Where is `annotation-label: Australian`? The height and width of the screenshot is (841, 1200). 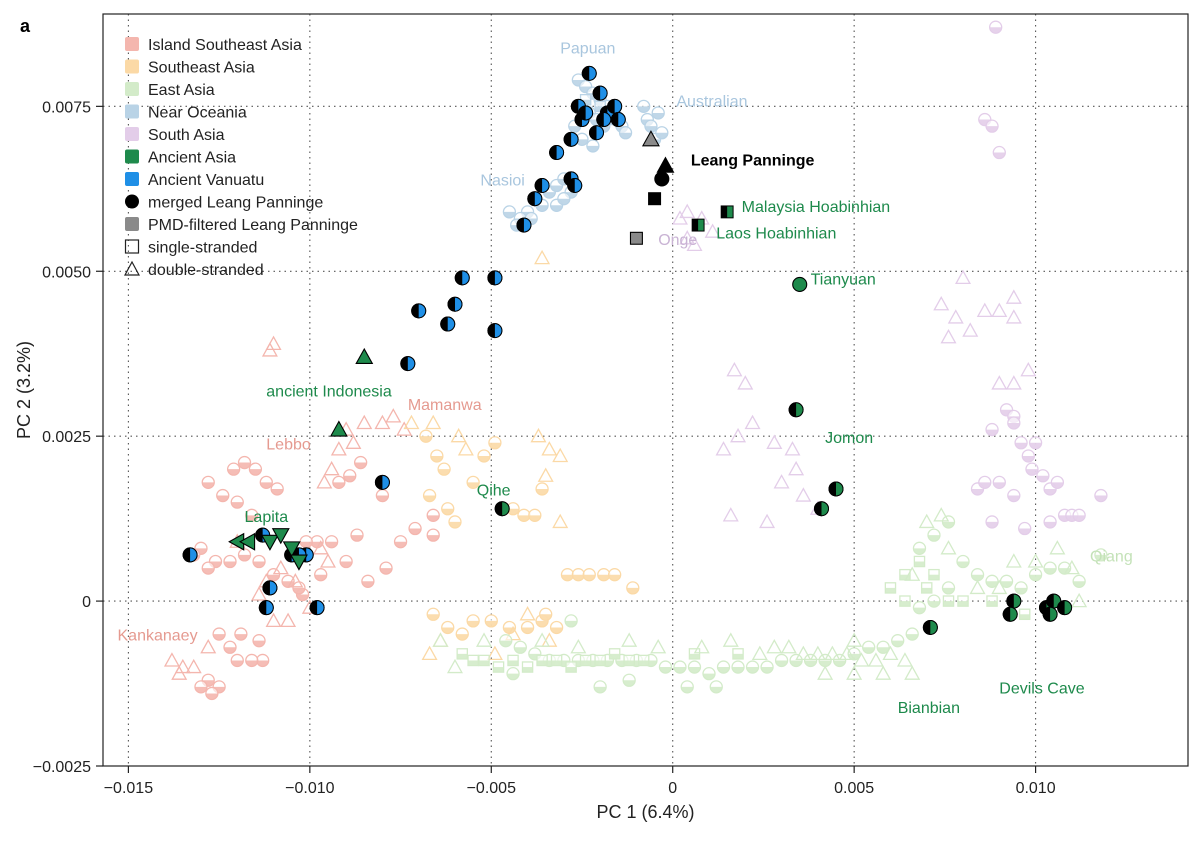
annotation-label: Australian is located at coordinates (711, 101).